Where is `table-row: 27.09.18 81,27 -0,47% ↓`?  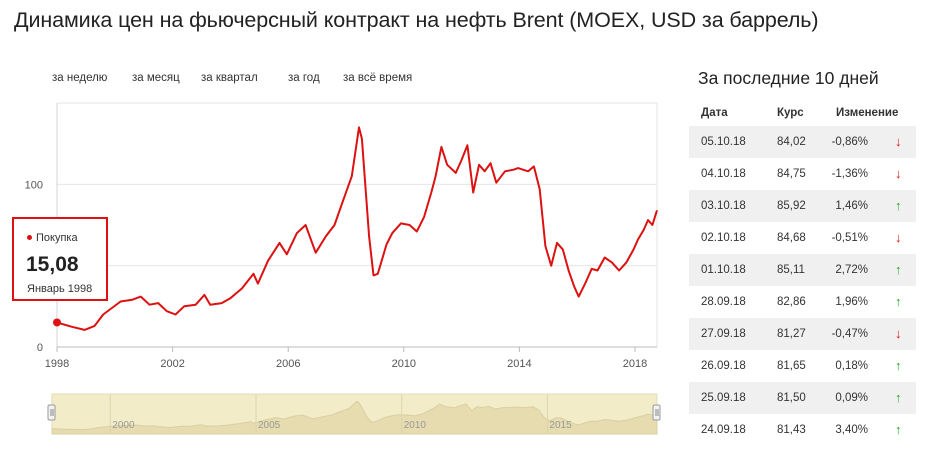 table-row: 27.09.18 81,27 -0,47% ↓ is located at coordinates (802, 334).